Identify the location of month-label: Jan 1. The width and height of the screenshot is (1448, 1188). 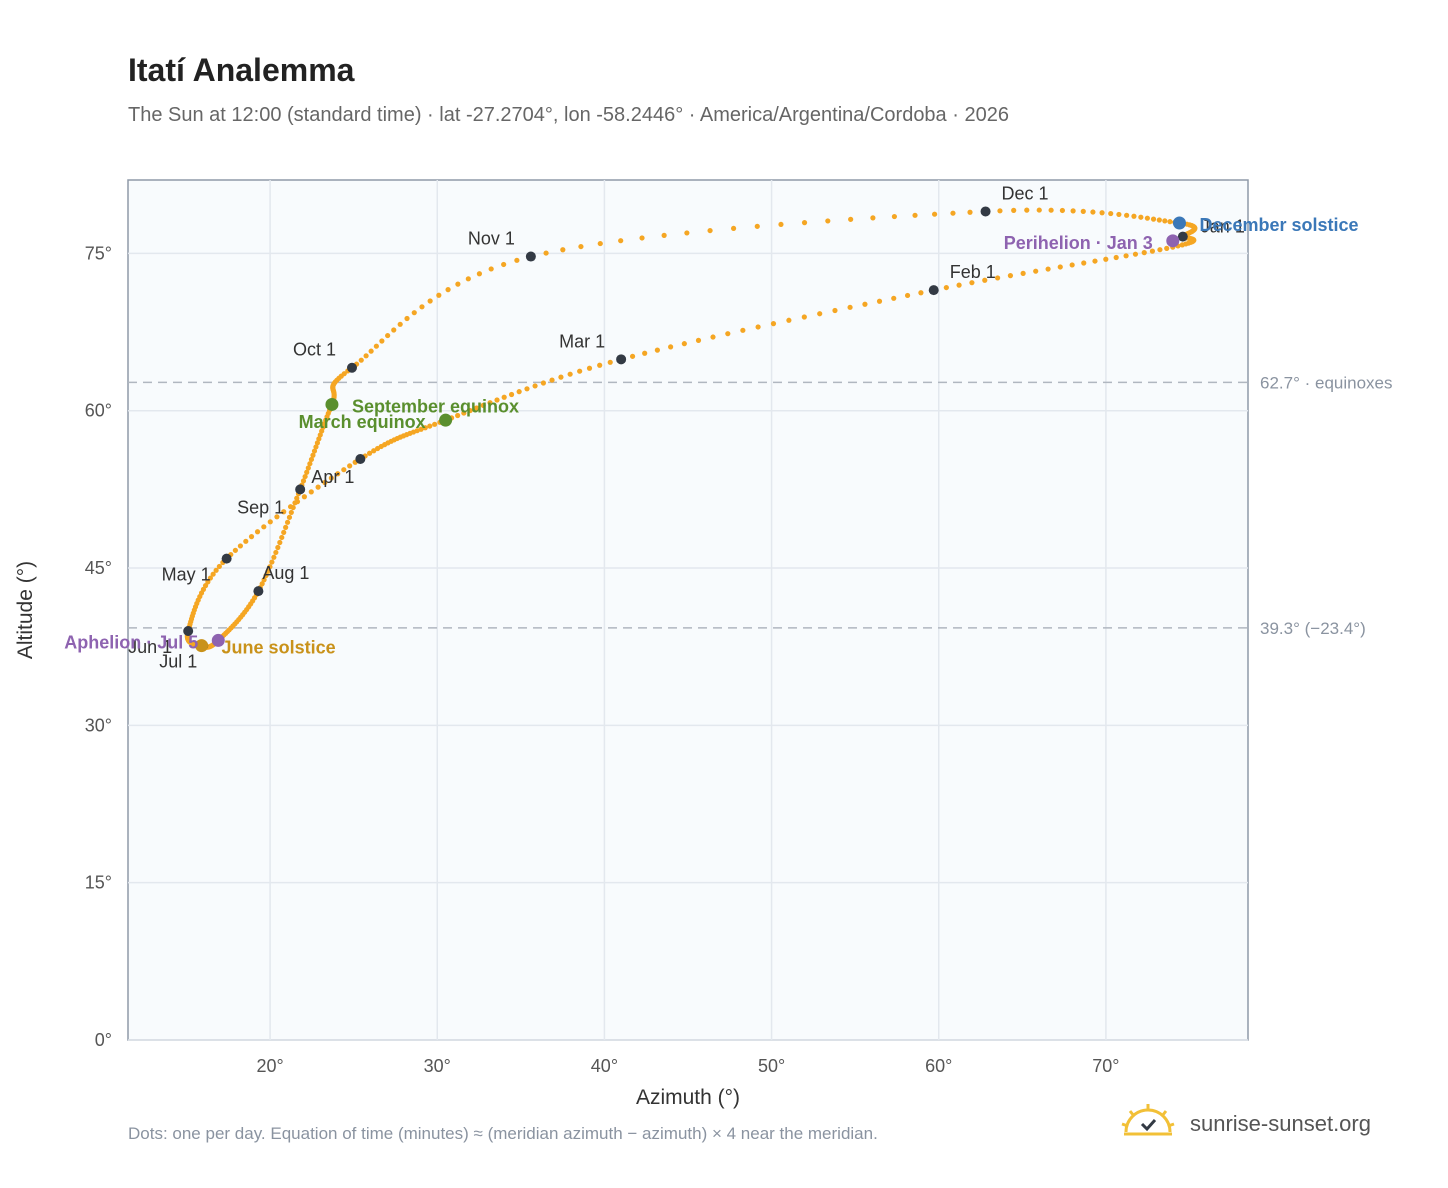
(1223, 227).